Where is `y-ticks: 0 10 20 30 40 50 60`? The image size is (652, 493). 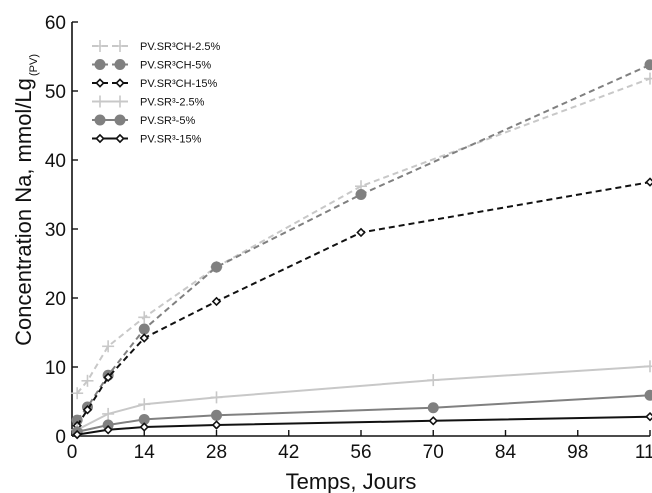 y-ticks: 0 10 20 30 40 50 60 is located at coordinates (61, 230).